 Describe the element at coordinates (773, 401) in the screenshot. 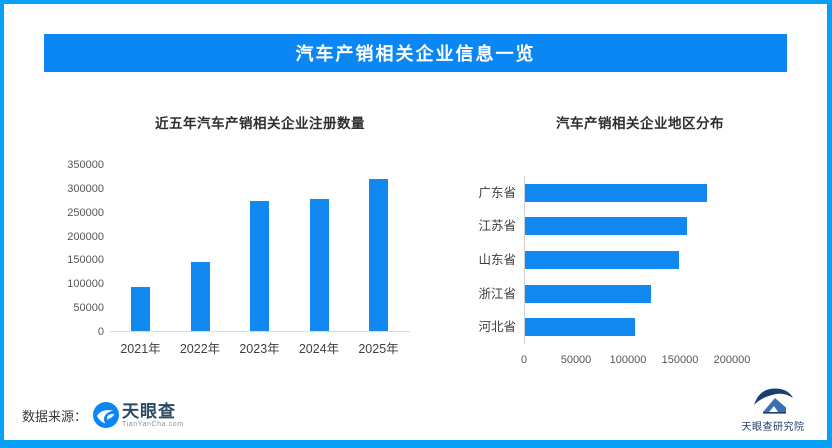

I see `research-institute-icon` at that location.